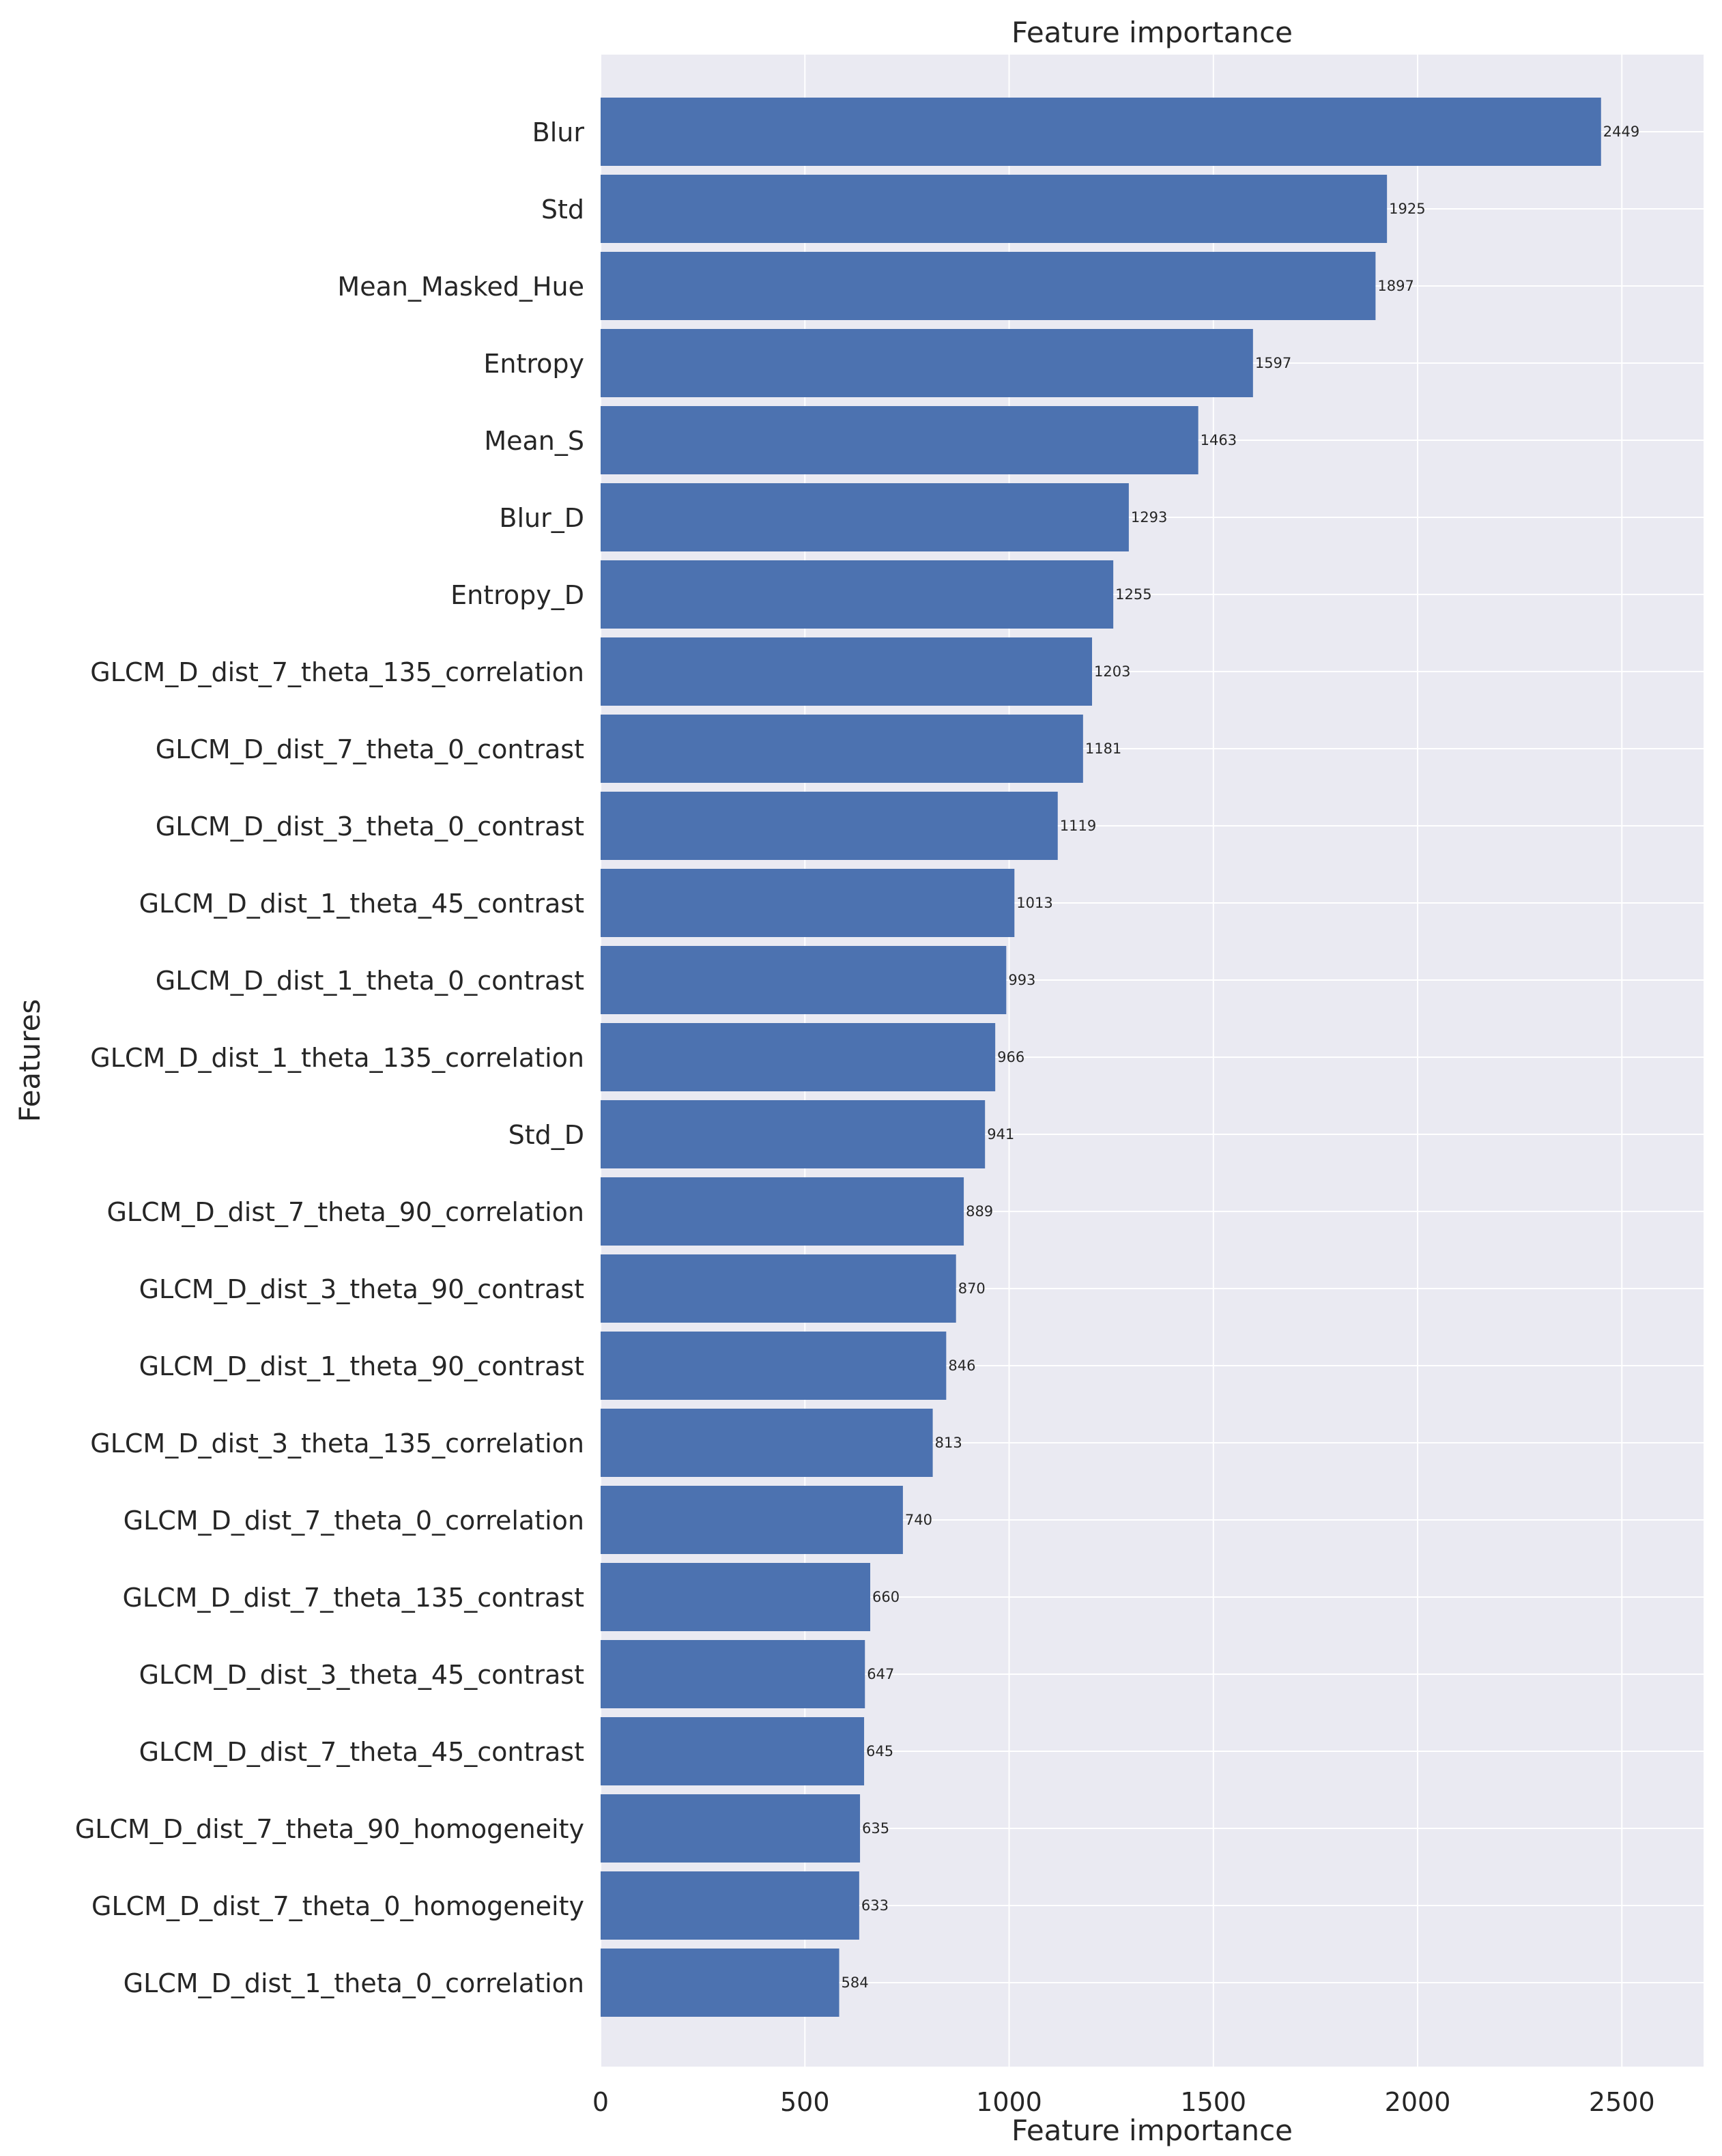  I want to click on y-tick-label: GLCM_D_dist_3_theta_135_correlation, so click(337, 1443).